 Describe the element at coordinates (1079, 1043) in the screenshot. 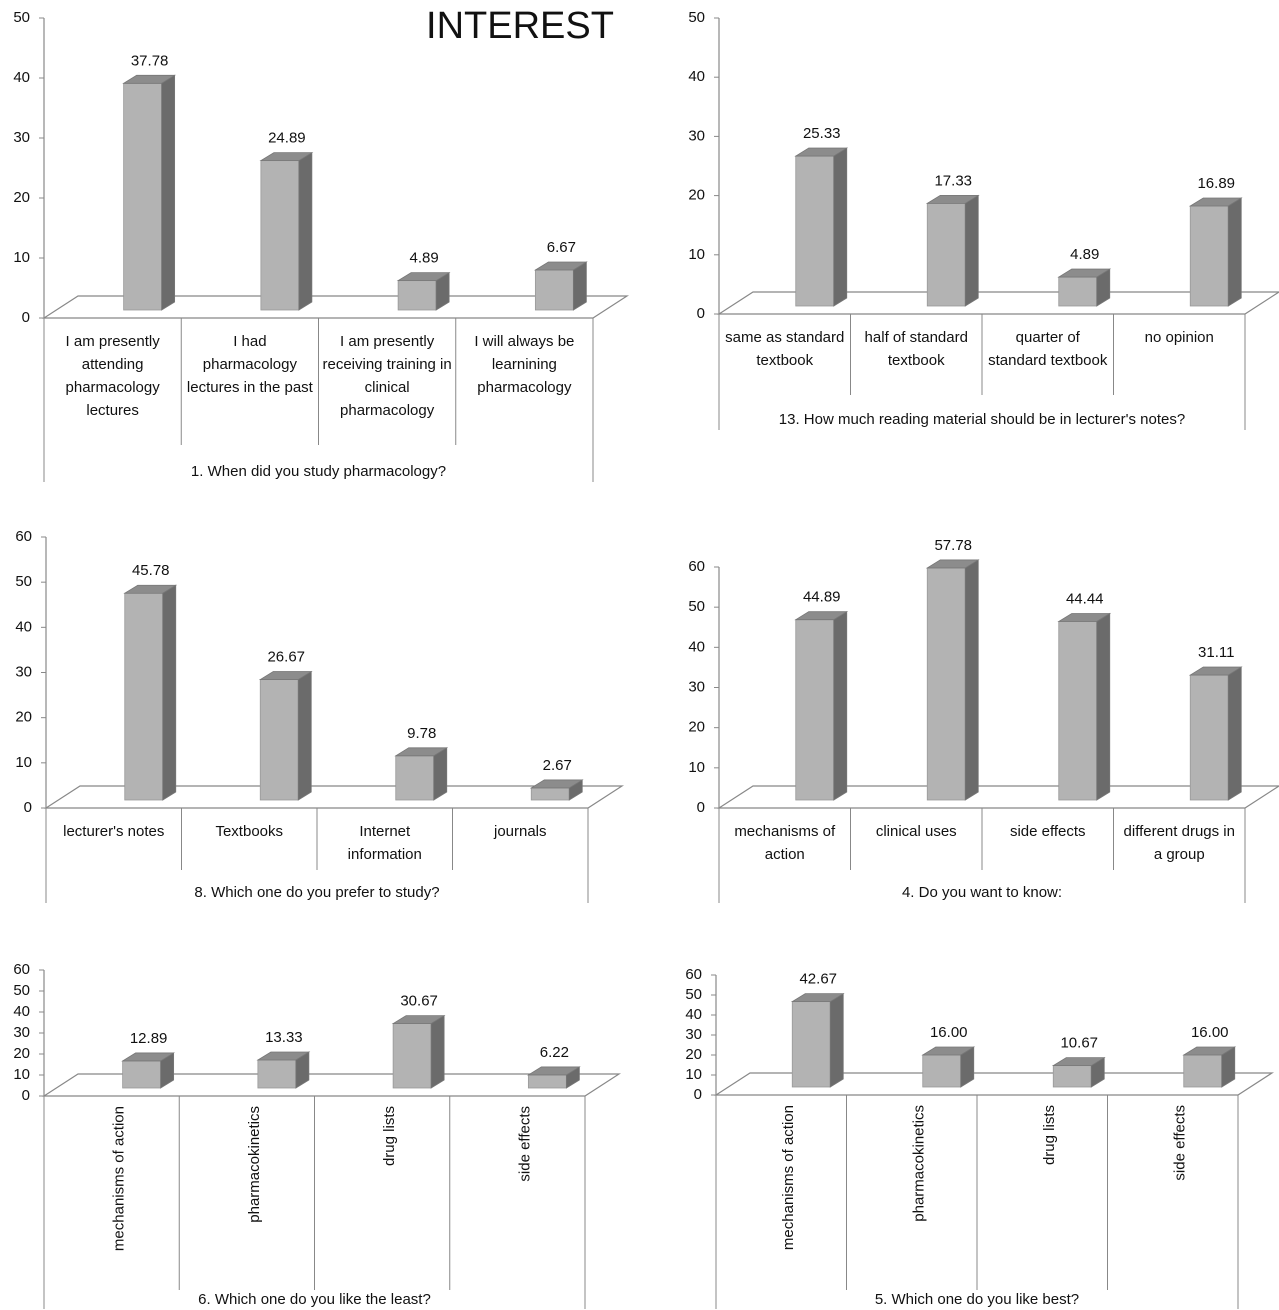

I see `value-label: 10.67` at that location.